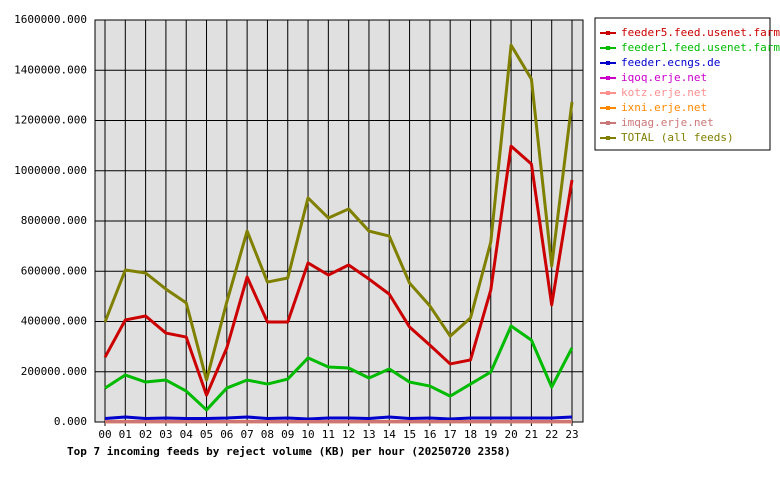 This screenshot has height=480, width=780. Describe the element at coordinates (50, 170) in the screenshot. I see `y-tick-label: 1000000.000` at that location.